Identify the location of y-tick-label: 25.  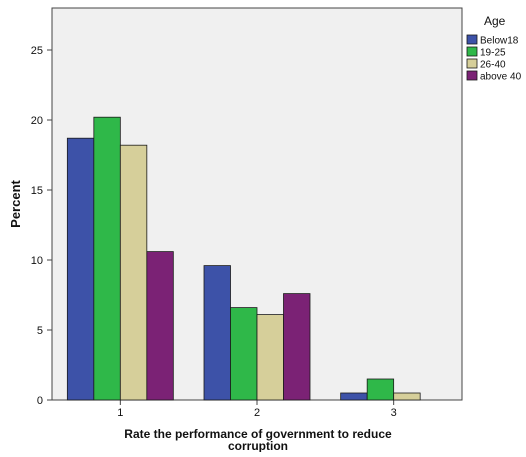
(37, 51).